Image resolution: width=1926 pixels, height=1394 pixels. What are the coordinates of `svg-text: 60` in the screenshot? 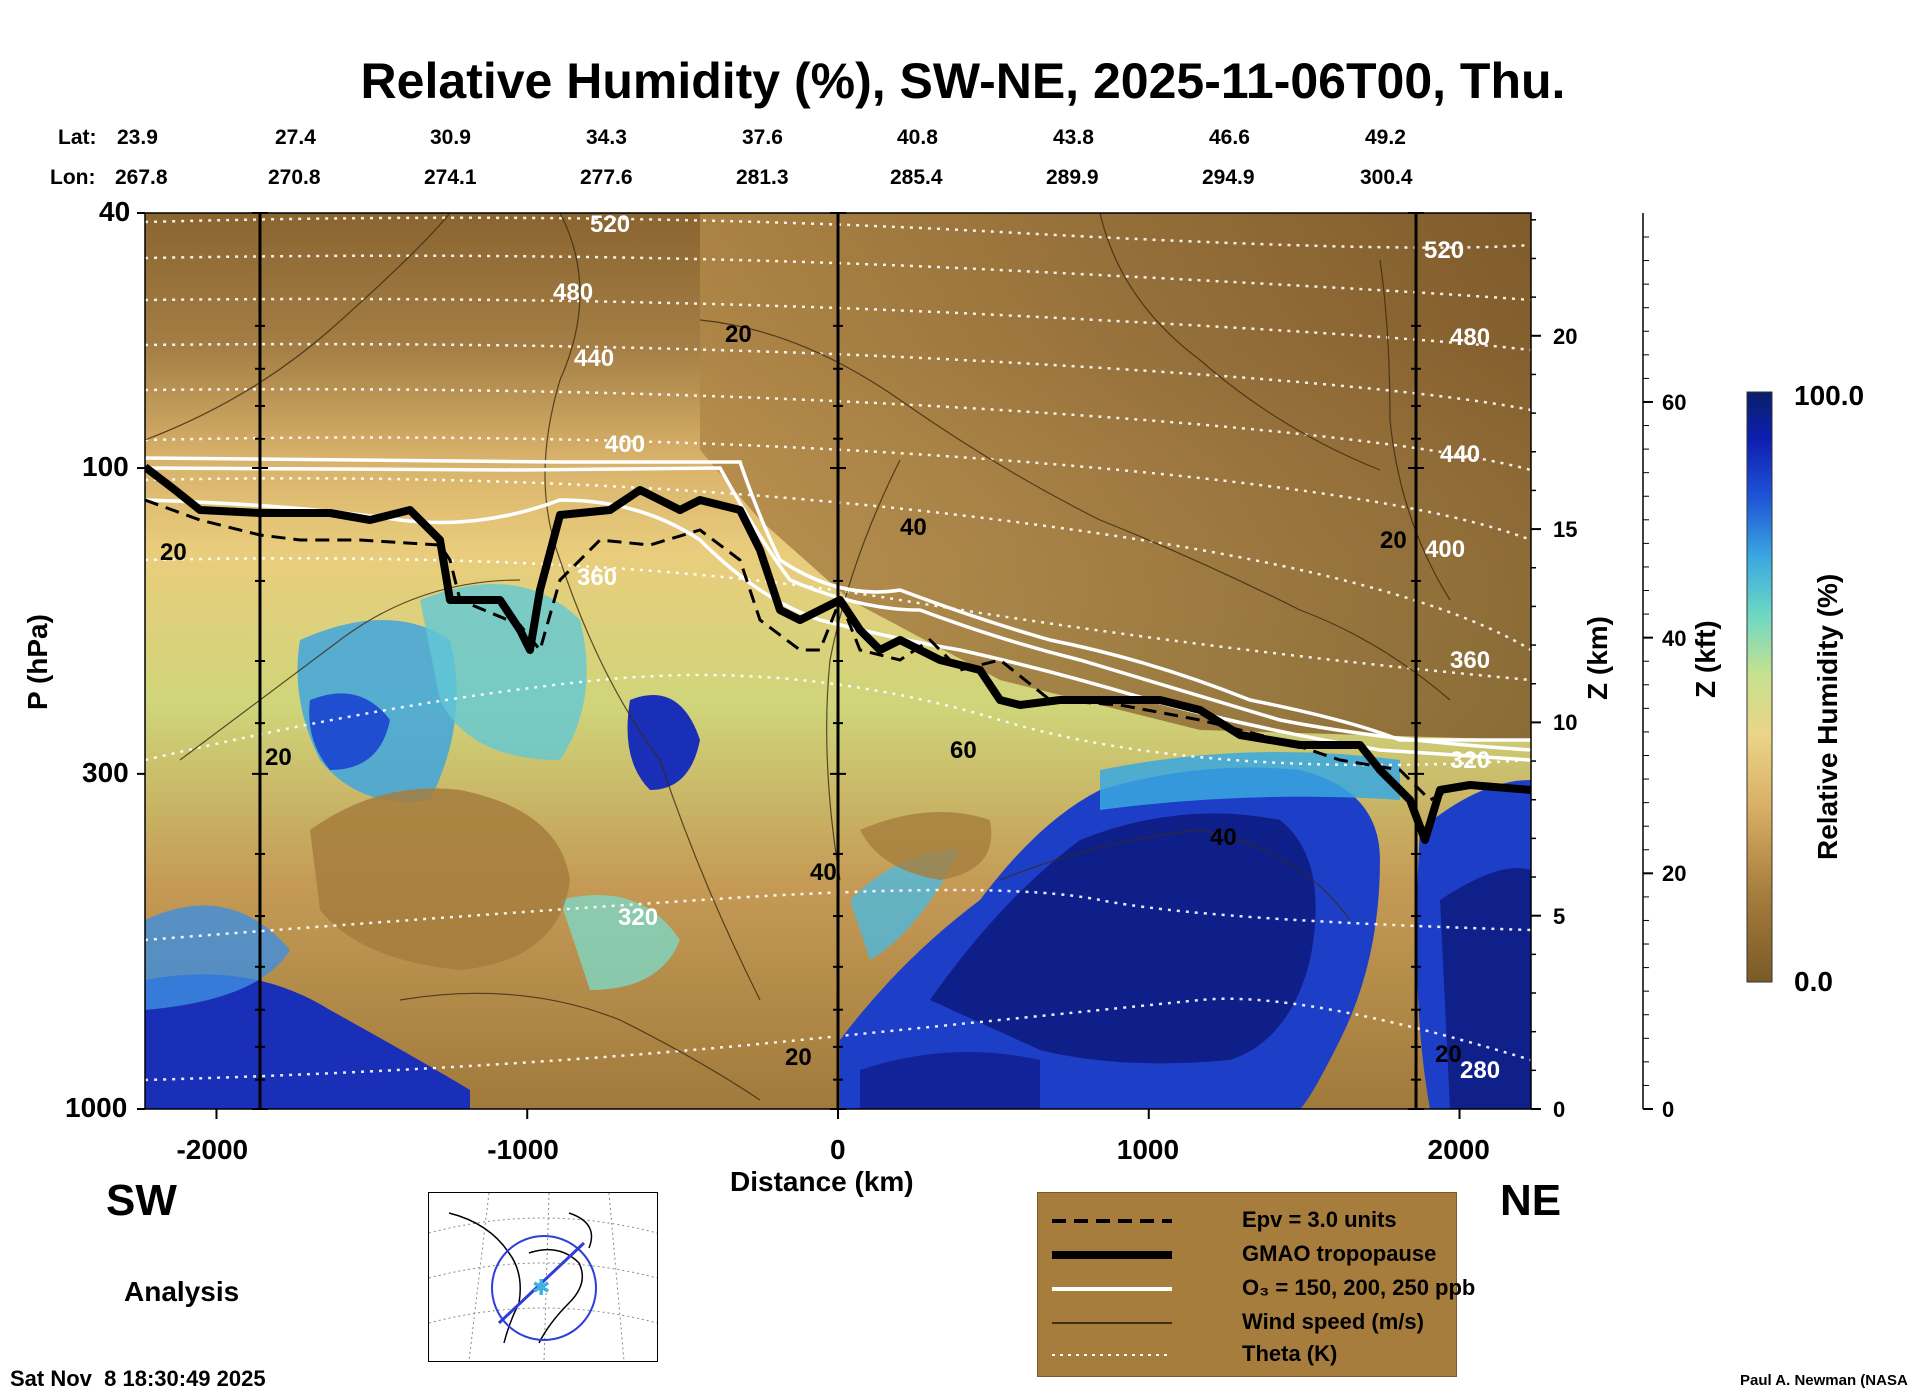 It's located at (963, 750).